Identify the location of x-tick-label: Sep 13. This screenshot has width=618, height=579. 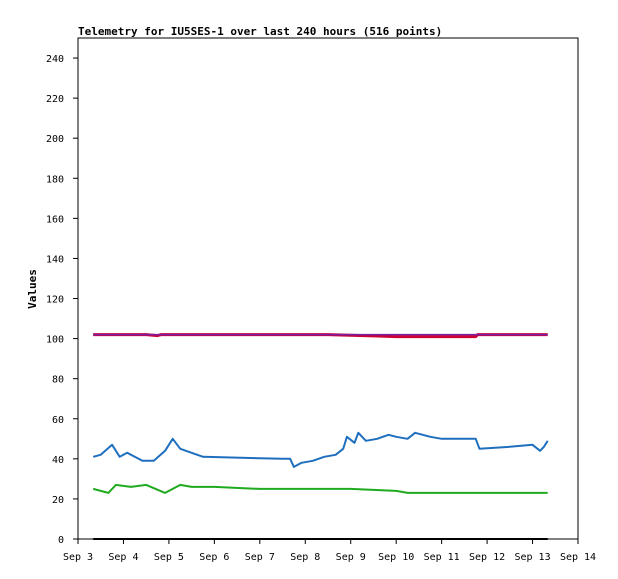
(532, 557).